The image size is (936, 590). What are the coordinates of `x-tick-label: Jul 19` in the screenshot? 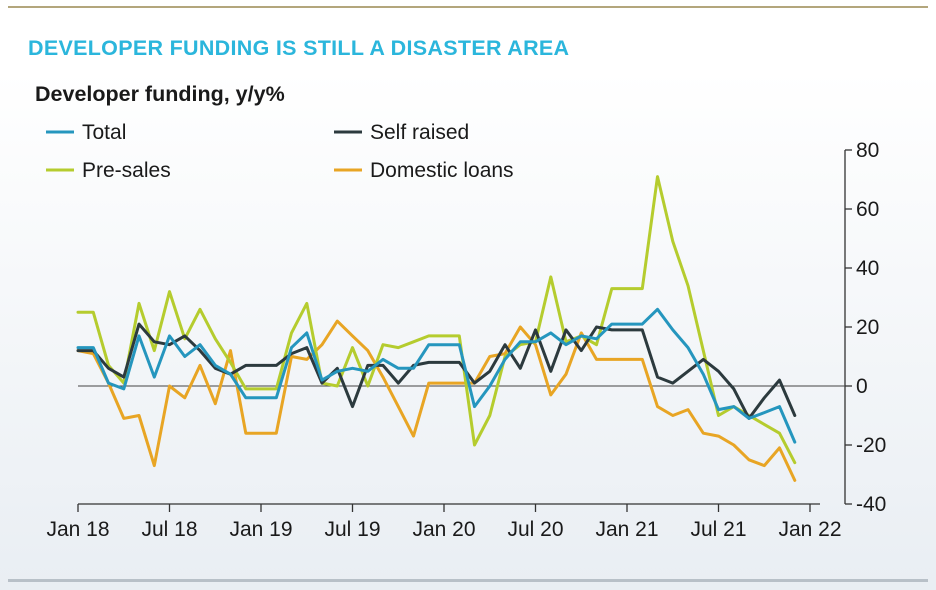 It's located at (352, 529).